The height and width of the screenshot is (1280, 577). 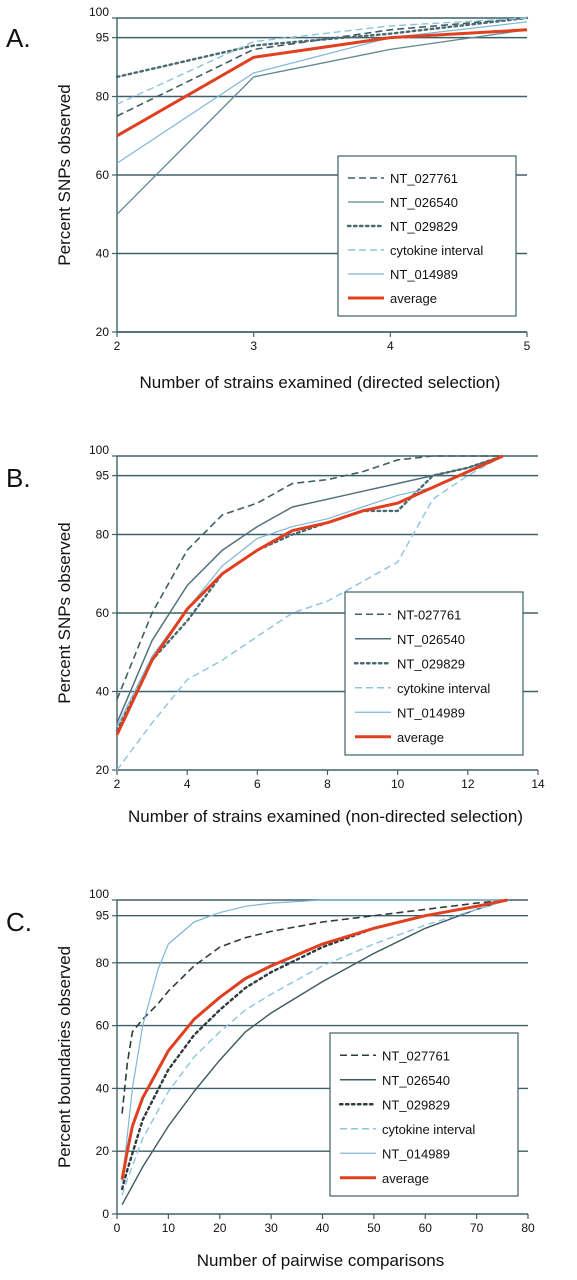 I want to click on series-line-cytokine-interval, so click(x=322, y=61).